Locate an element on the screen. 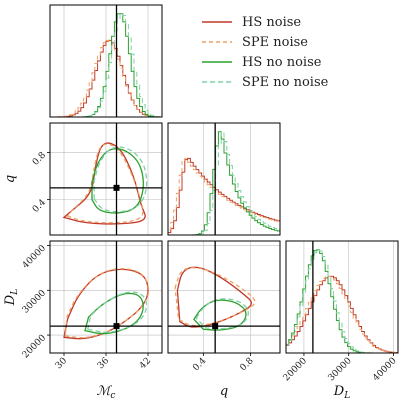  x-tick-label: 30000 is located at coordinates (341, 370).